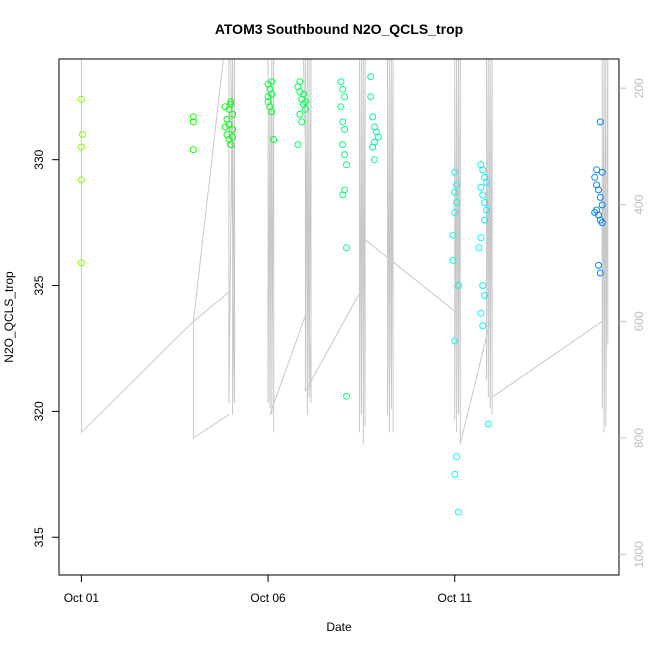  I want to click on y2-axis: 200 400 600 800 1000, so click(632, 323).